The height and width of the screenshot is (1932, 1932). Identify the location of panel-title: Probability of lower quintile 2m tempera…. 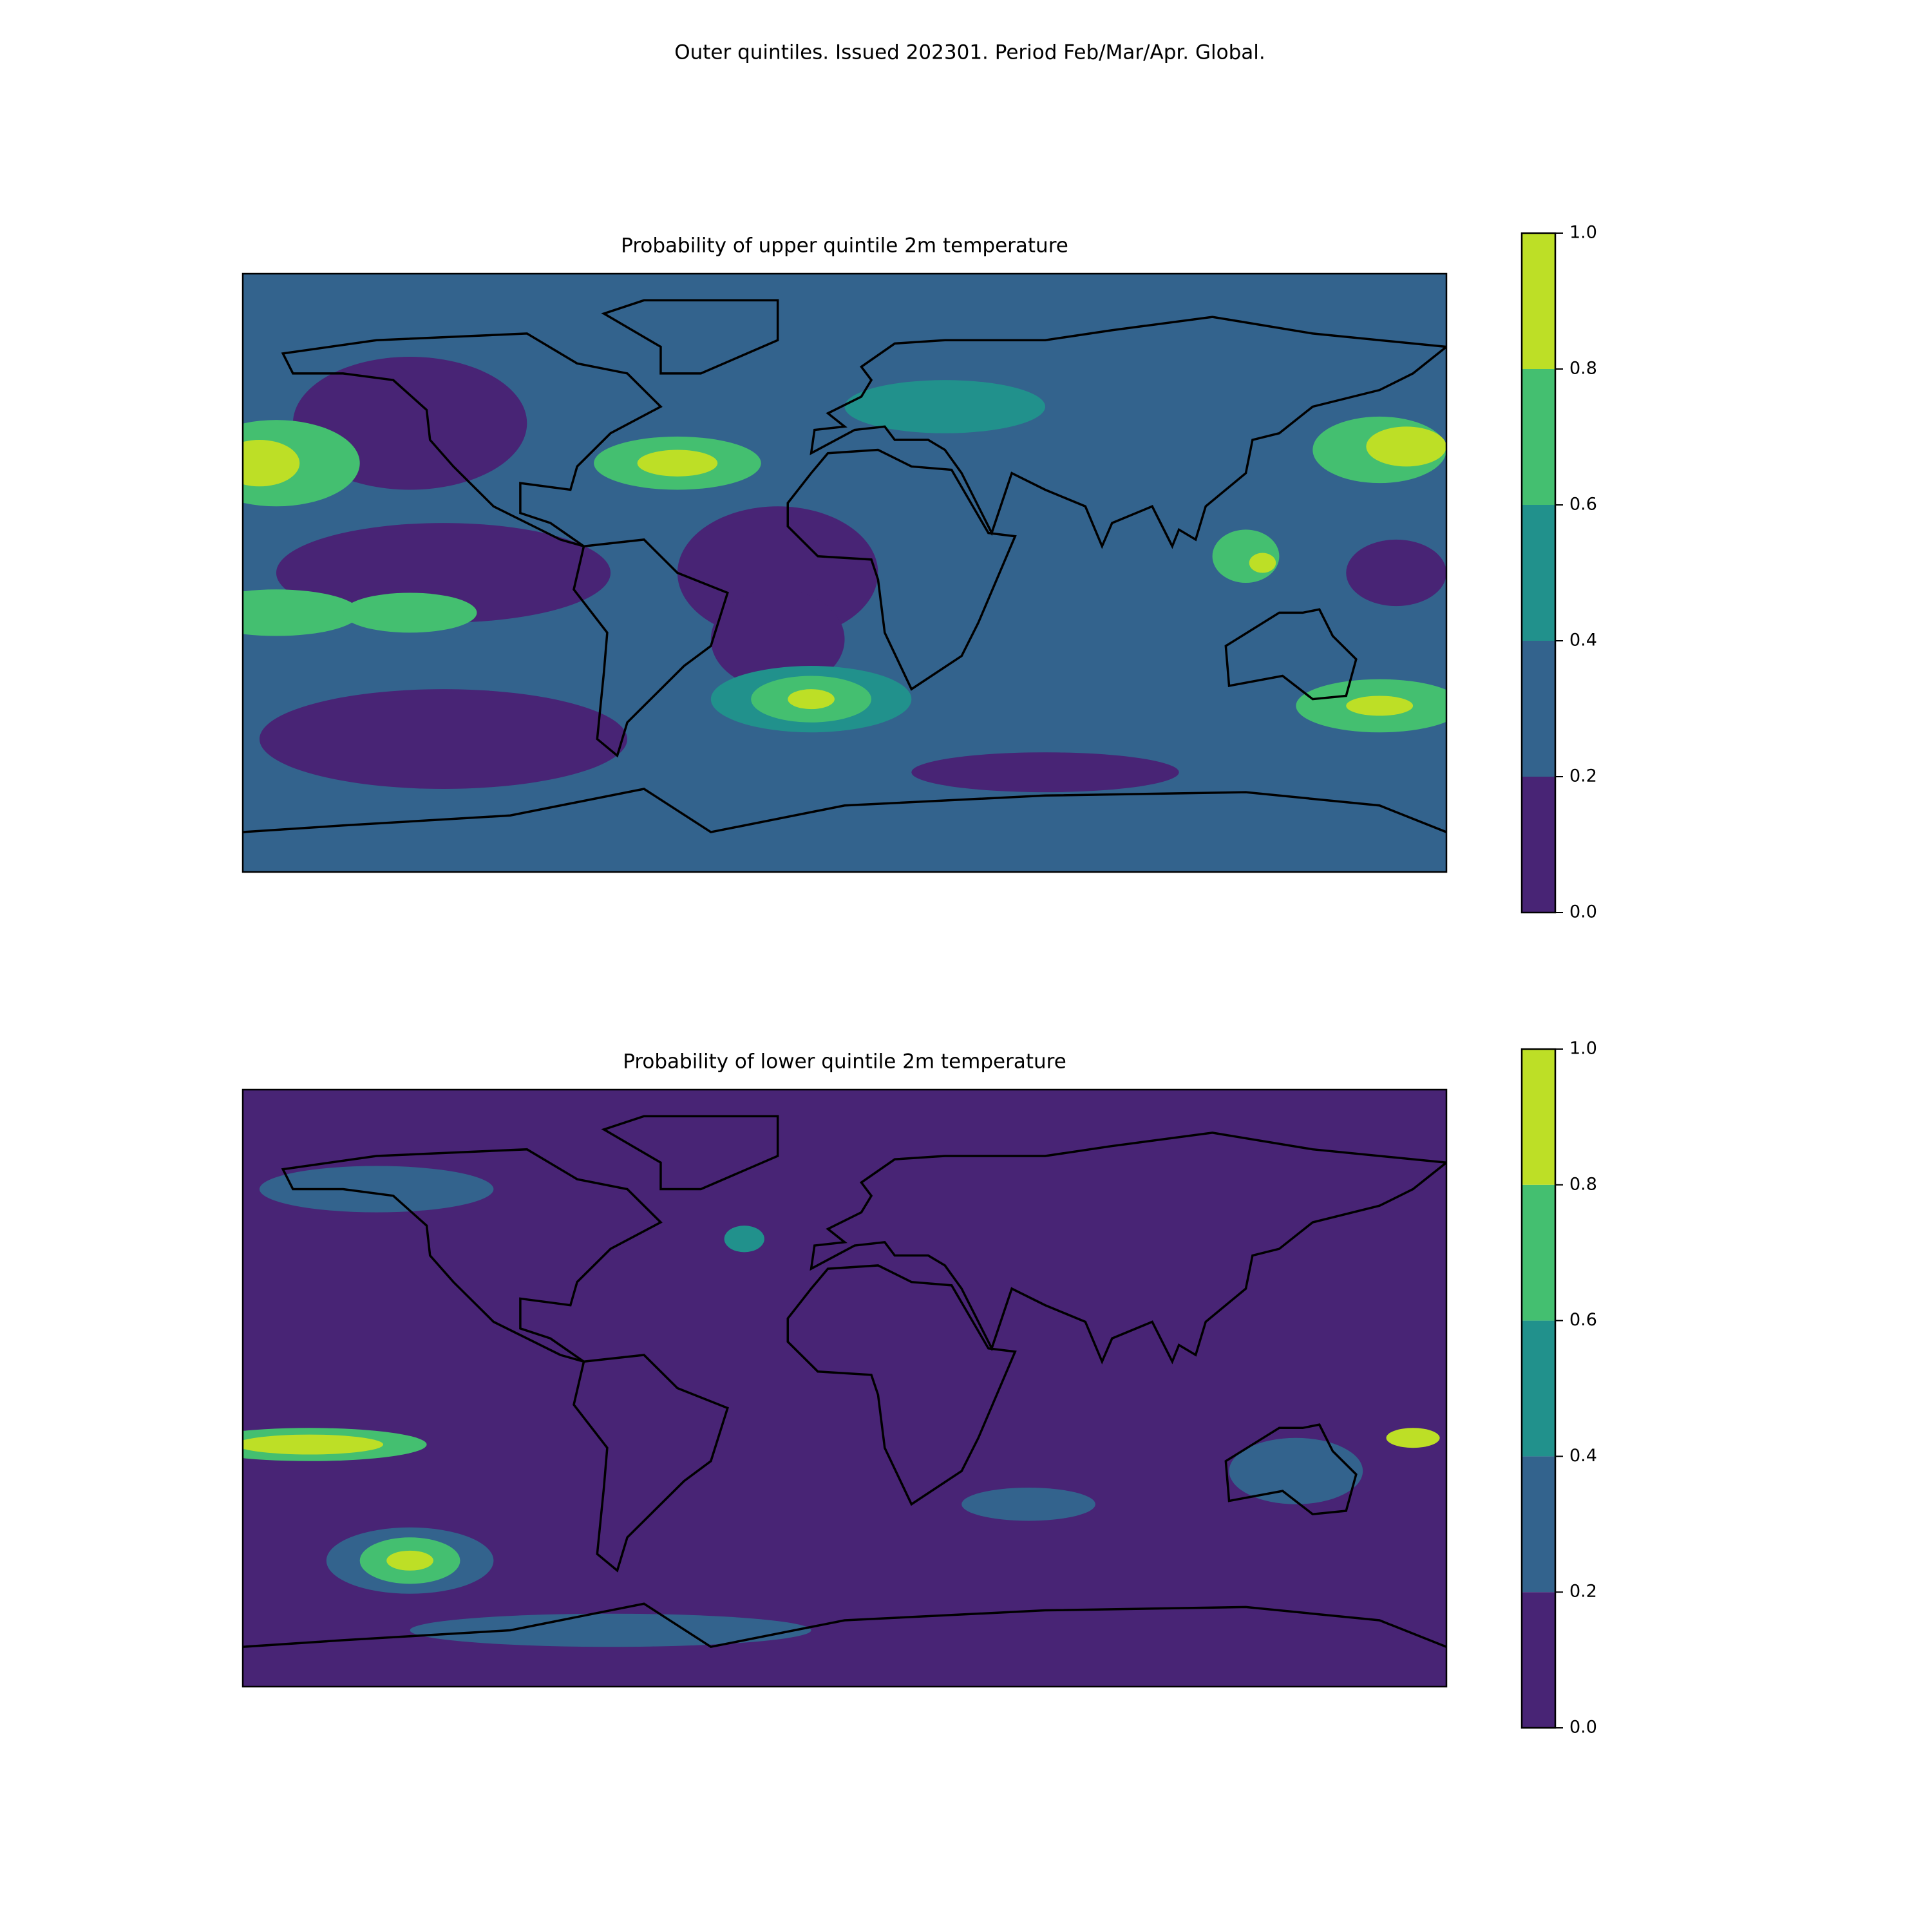
(845, 1062).